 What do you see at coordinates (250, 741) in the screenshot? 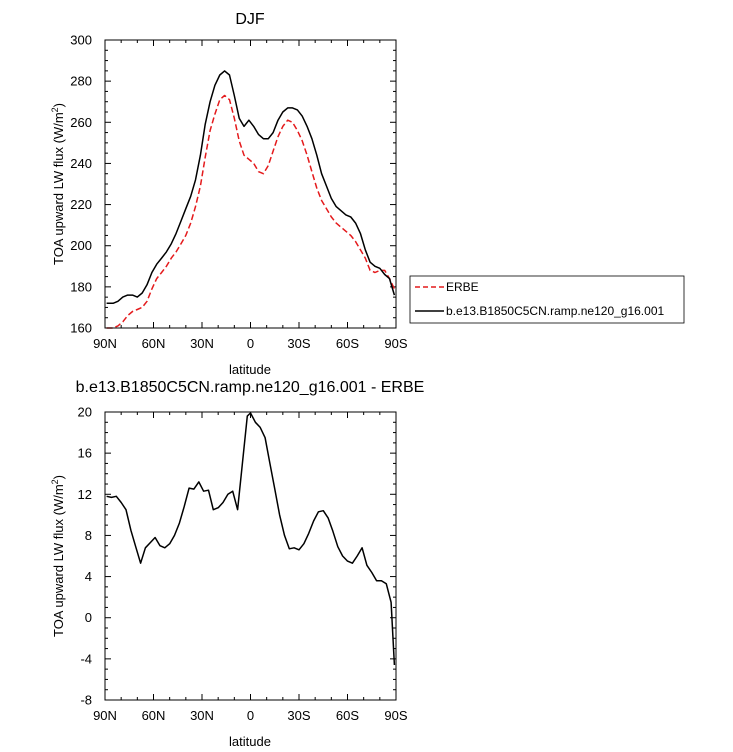
I see `bottom-x-axis-label: latitude` at bounding box center [250, 741].